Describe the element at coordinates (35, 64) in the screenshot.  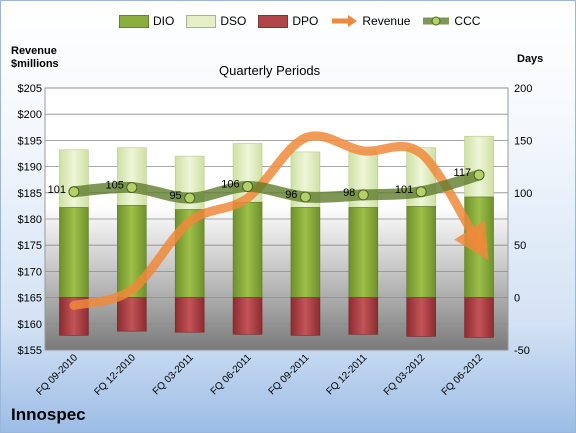
I see `left-axis-title-line: $millions` at that location.